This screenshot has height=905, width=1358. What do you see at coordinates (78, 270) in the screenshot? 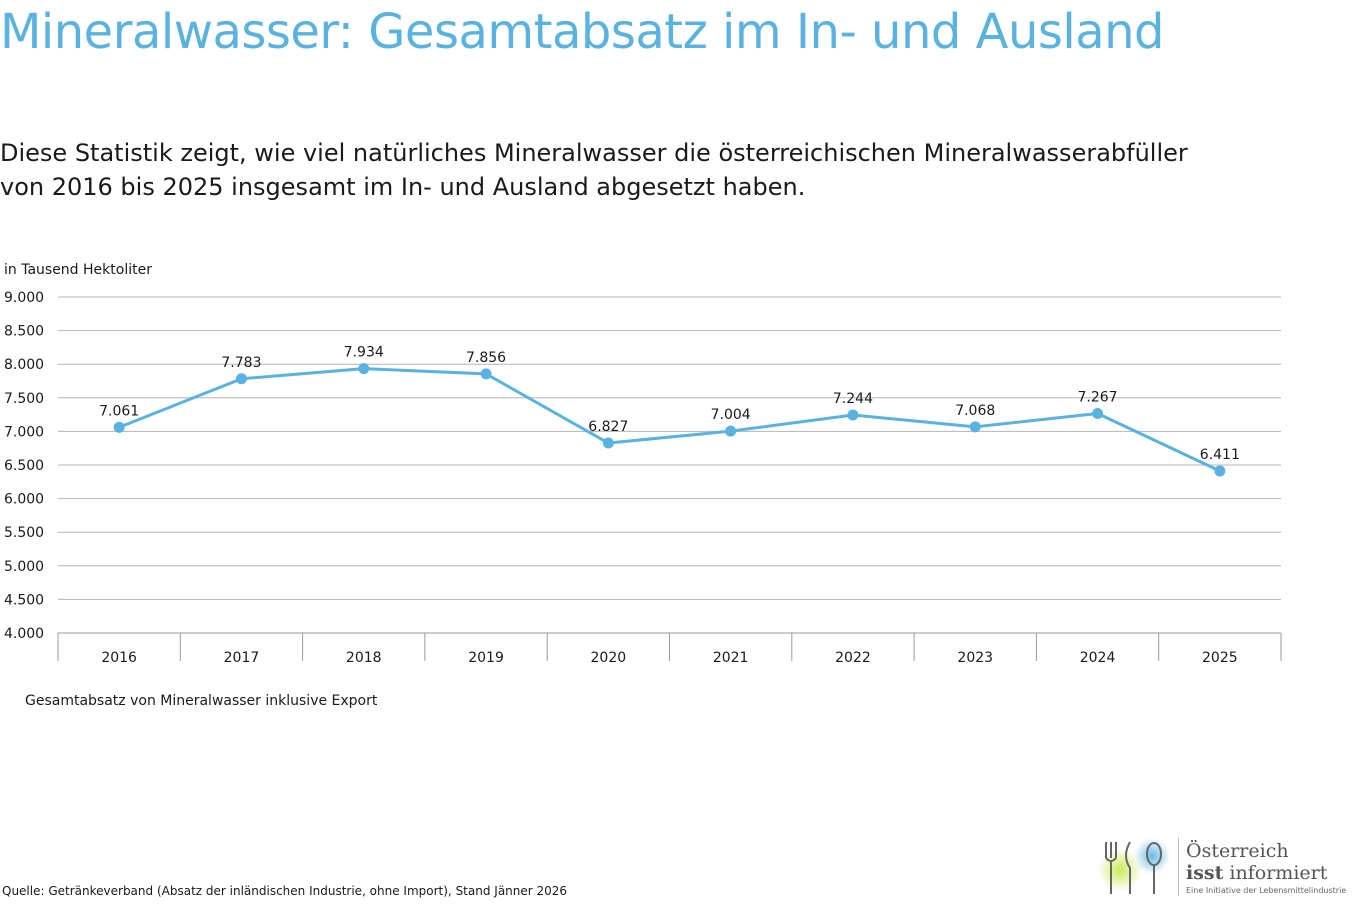
I see `y-axis-label: in Tausend Hektoliter` at bounding box center [78, 270].